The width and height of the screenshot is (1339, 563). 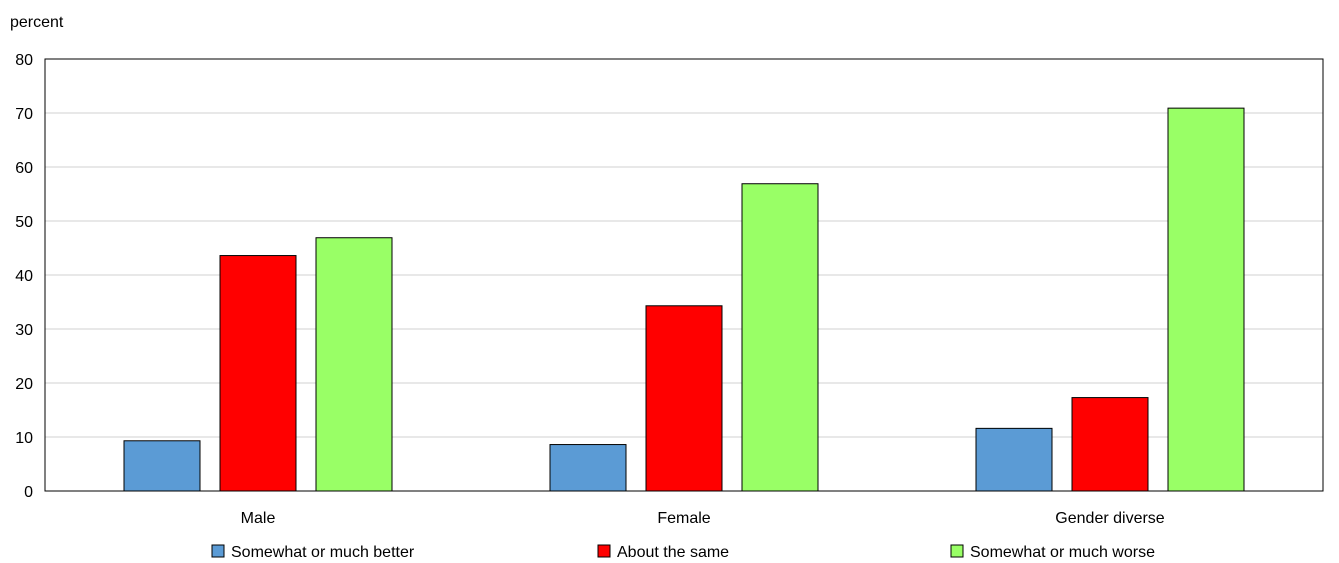 I want to click on bar-about-the-same-male, so click(x=258, y=373).